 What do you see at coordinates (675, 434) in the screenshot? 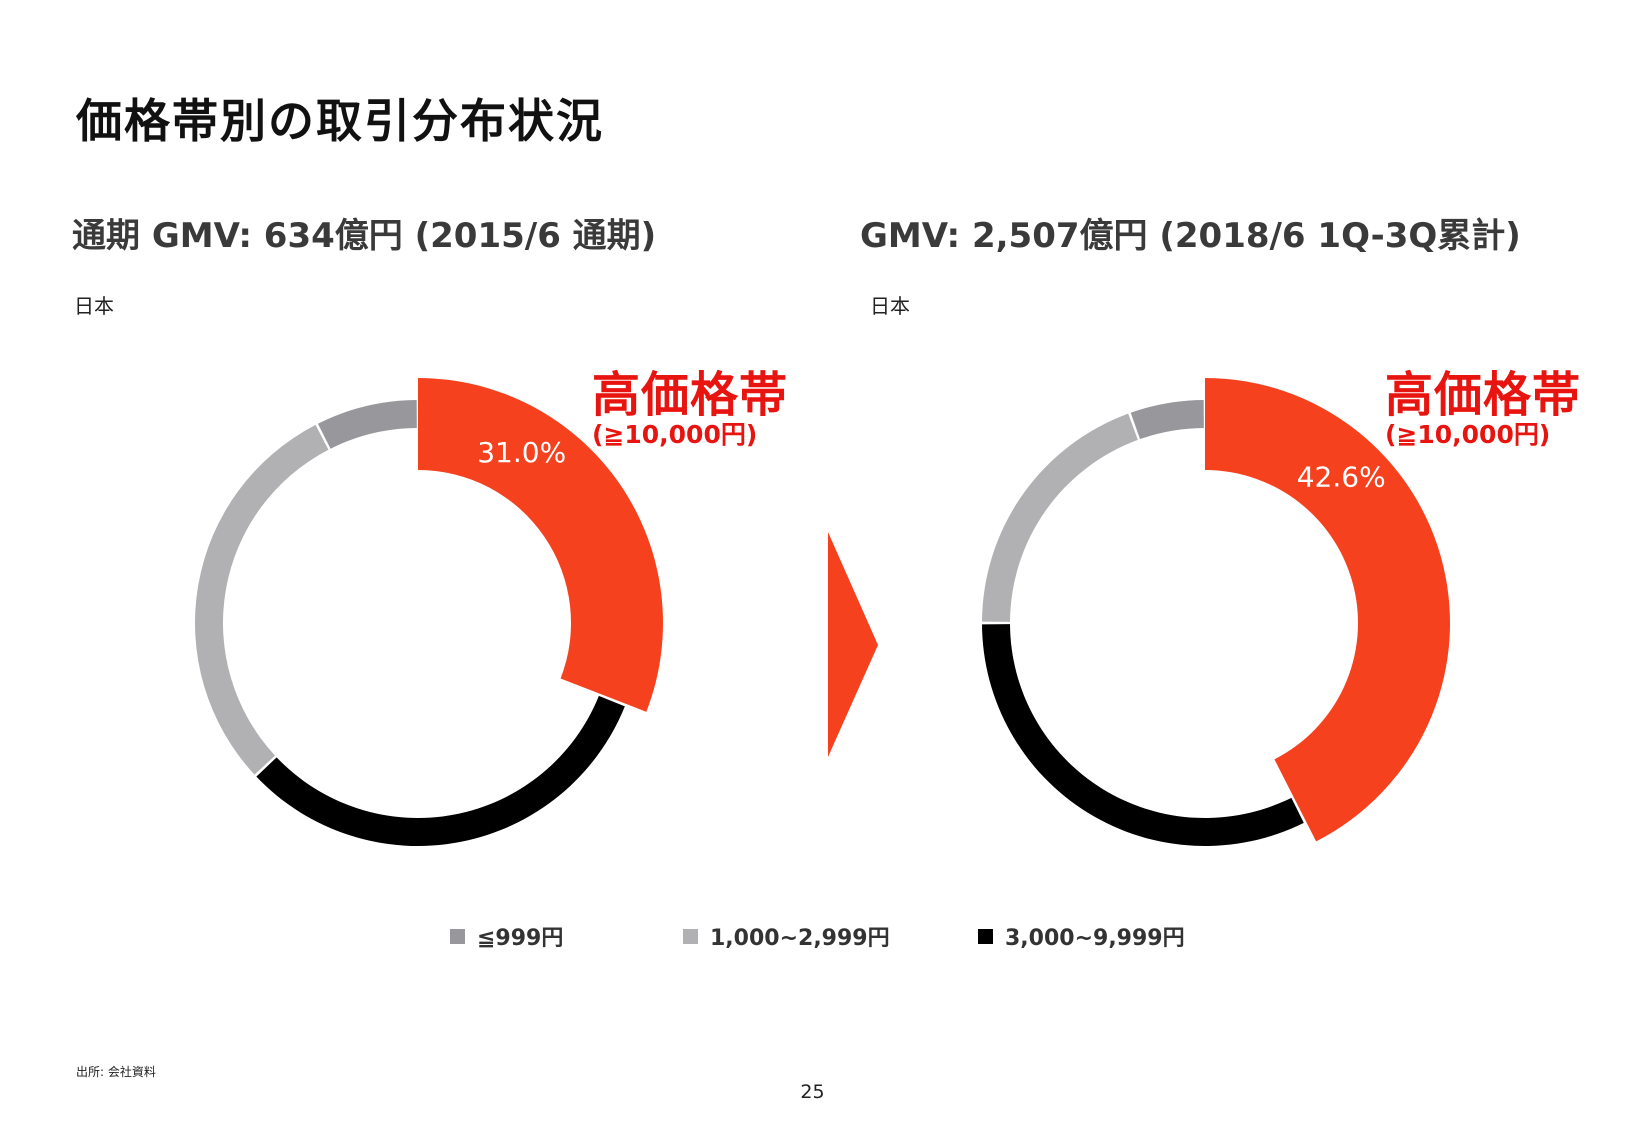
I see `highlight-subtitle-left: (≧10,000円)` at bounding box center [675, 434].